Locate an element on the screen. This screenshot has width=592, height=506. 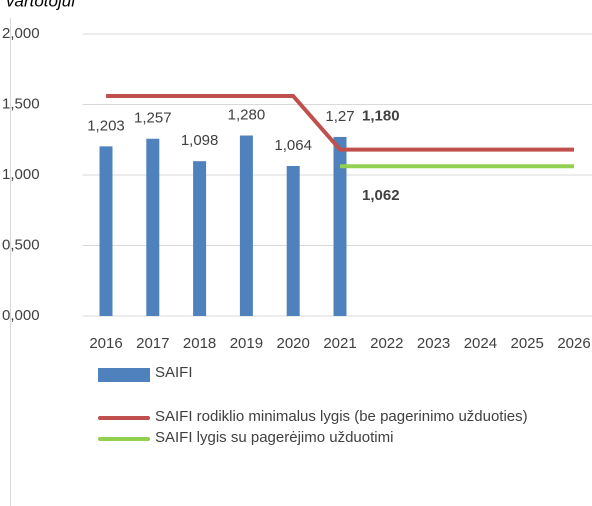
y-tick-label: 1,000 is located at coordinates (21, 174).